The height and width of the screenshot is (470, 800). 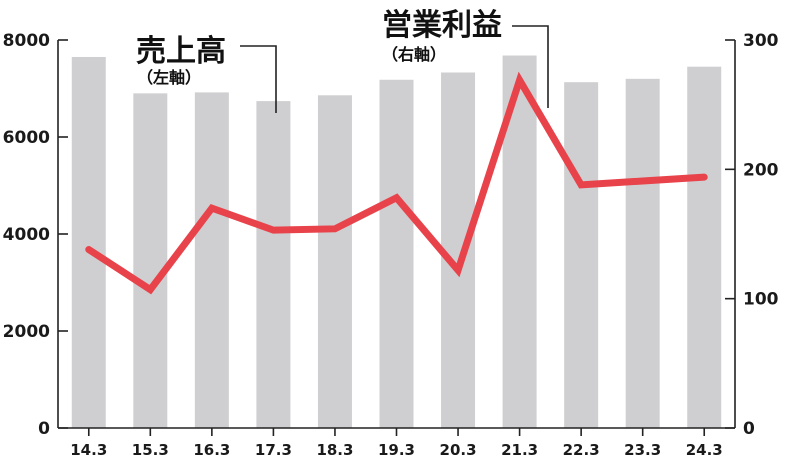 What do you see at coordinates (26, 41) in the screenshot?
I see `left-tick-label: 8000` at bounding box center [26, 41].